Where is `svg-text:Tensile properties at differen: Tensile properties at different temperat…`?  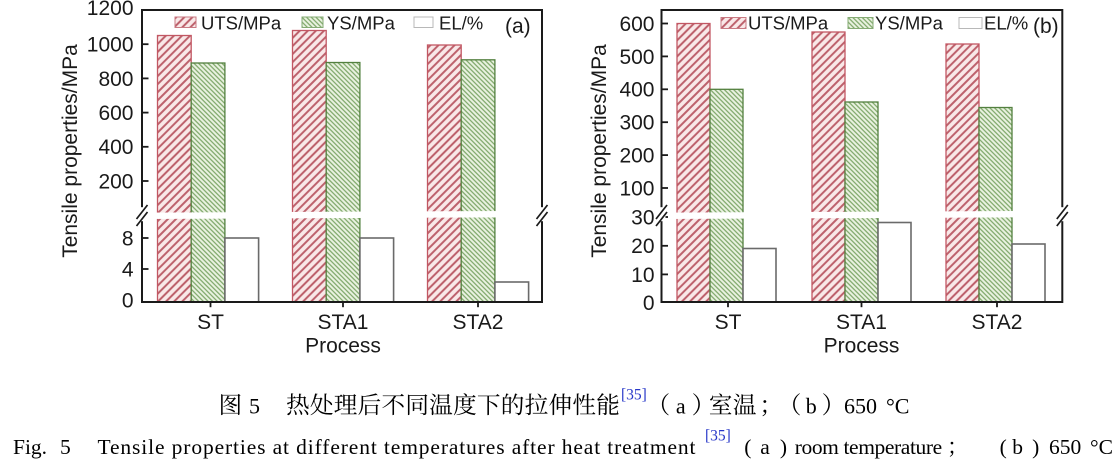
svg-text:Tensile properties at differen: Tensile properties at different temperat… is located at coordinates (397, 447).